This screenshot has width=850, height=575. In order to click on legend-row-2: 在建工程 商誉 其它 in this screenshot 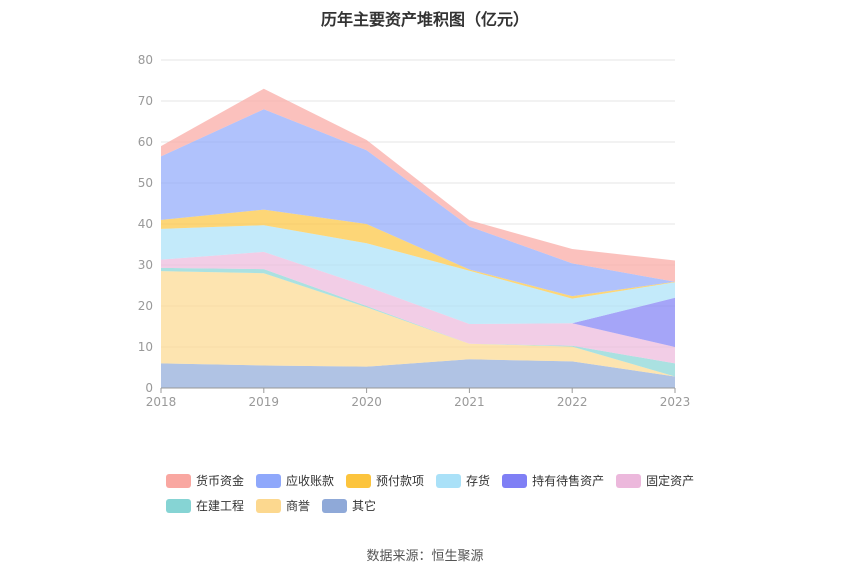, I will do `click(446, 505)`.